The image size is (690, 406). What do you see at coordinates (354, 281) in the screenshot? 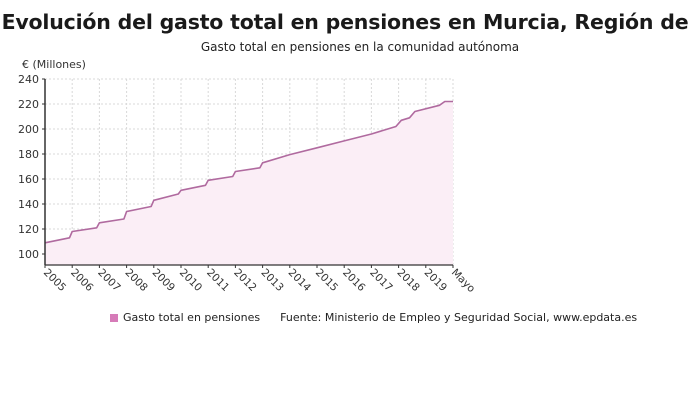
I see `x-tick-label: 2016` at bounding box center [354, 281].